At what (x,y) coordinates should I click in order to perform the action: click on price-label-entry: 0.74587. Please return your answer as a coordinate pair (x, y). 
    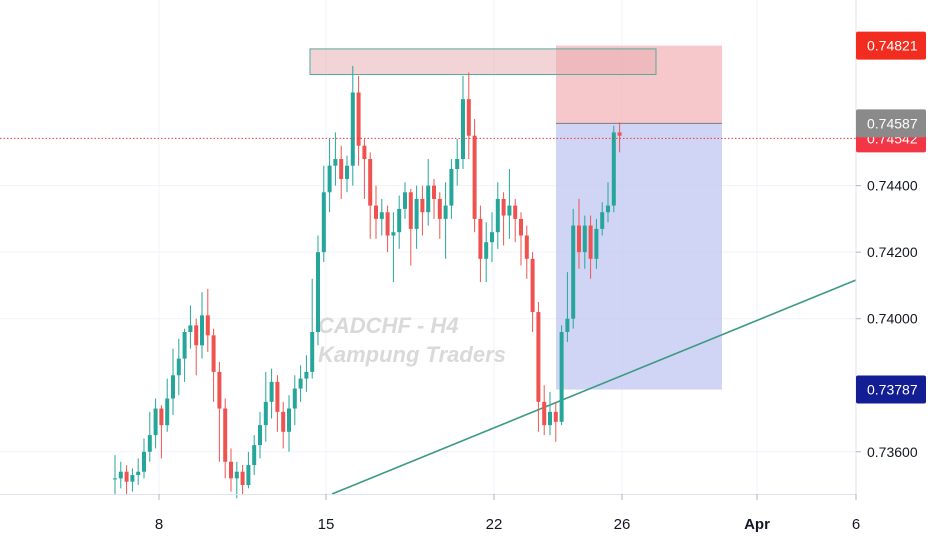
    Looking at the image, I should click on (891, 123).